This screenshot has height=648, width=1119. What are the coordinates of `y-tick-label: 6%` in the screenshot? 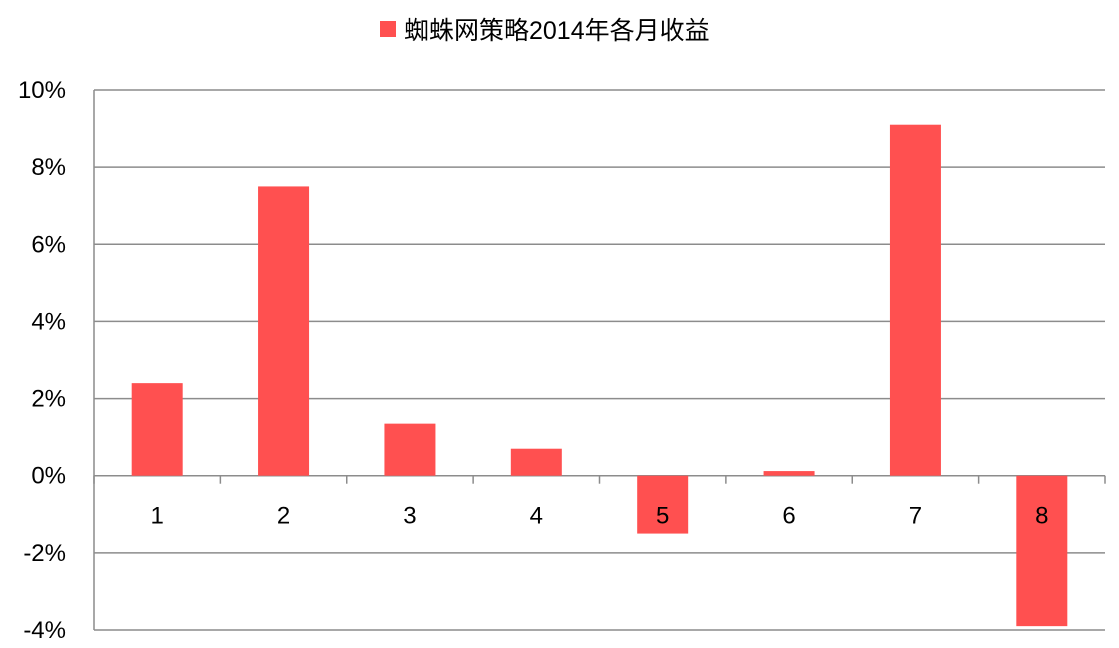 It's located at (48, 244).